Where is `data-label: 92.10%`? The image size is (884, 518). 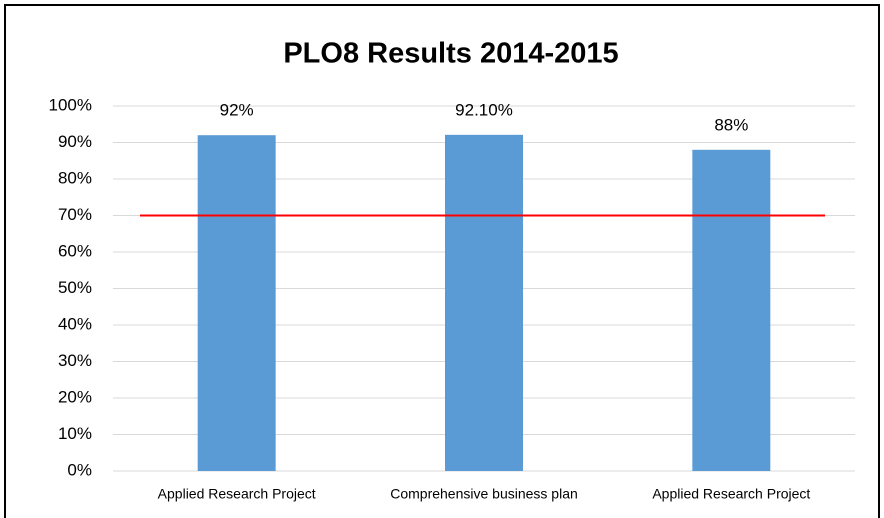 data-label: 92.10% is located at coordinates (484, 109).